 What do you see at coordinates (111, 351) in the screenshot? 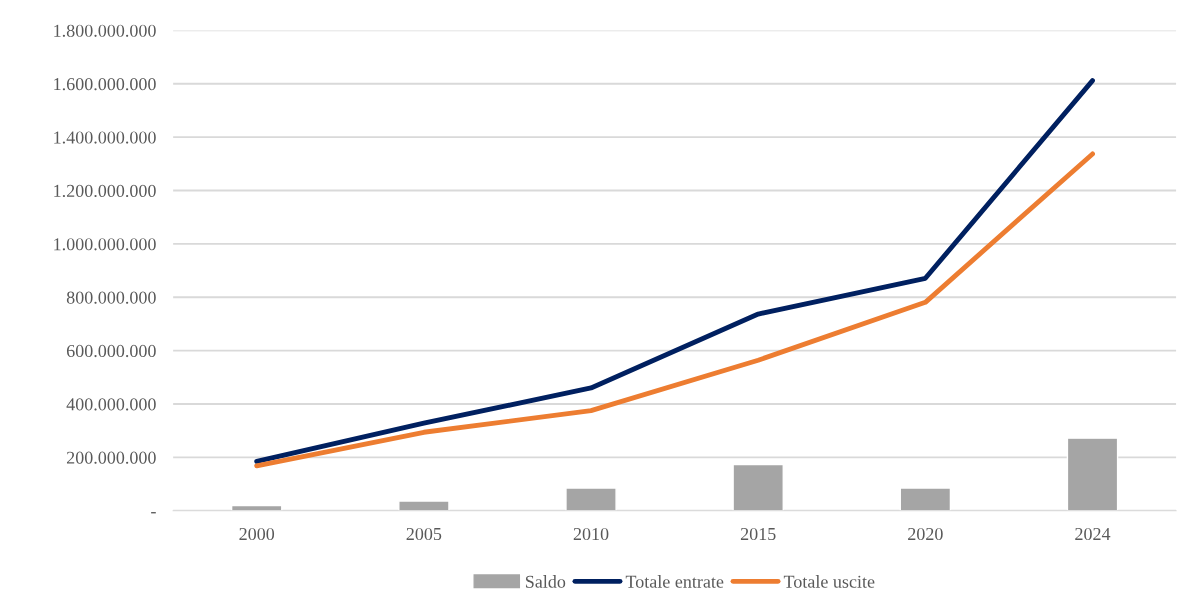
I see `y-tick-label: 600.000.000` at bounding box center [111, 351].